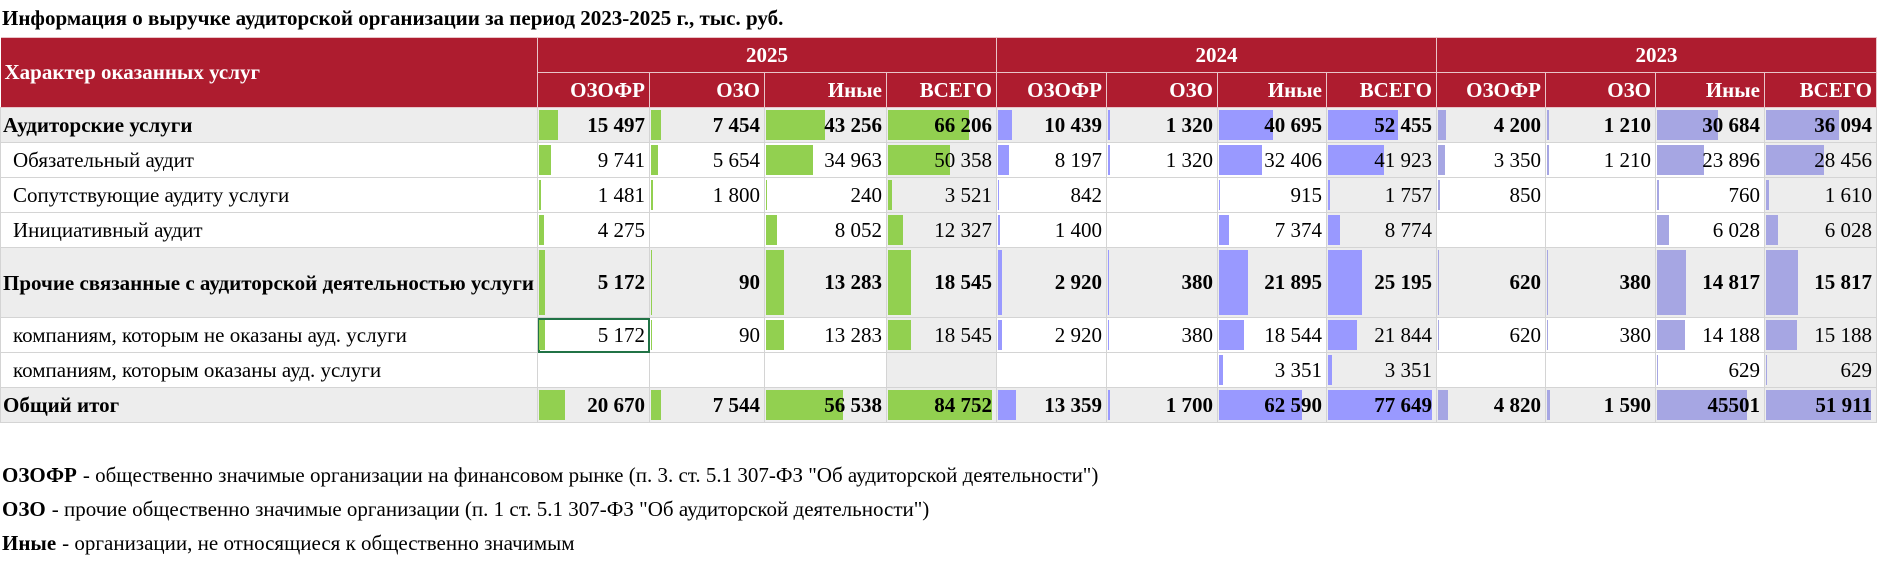 This screenshot has width=1882, height=567. I want to click on value-cell: 36 094, so click(1820, 125).